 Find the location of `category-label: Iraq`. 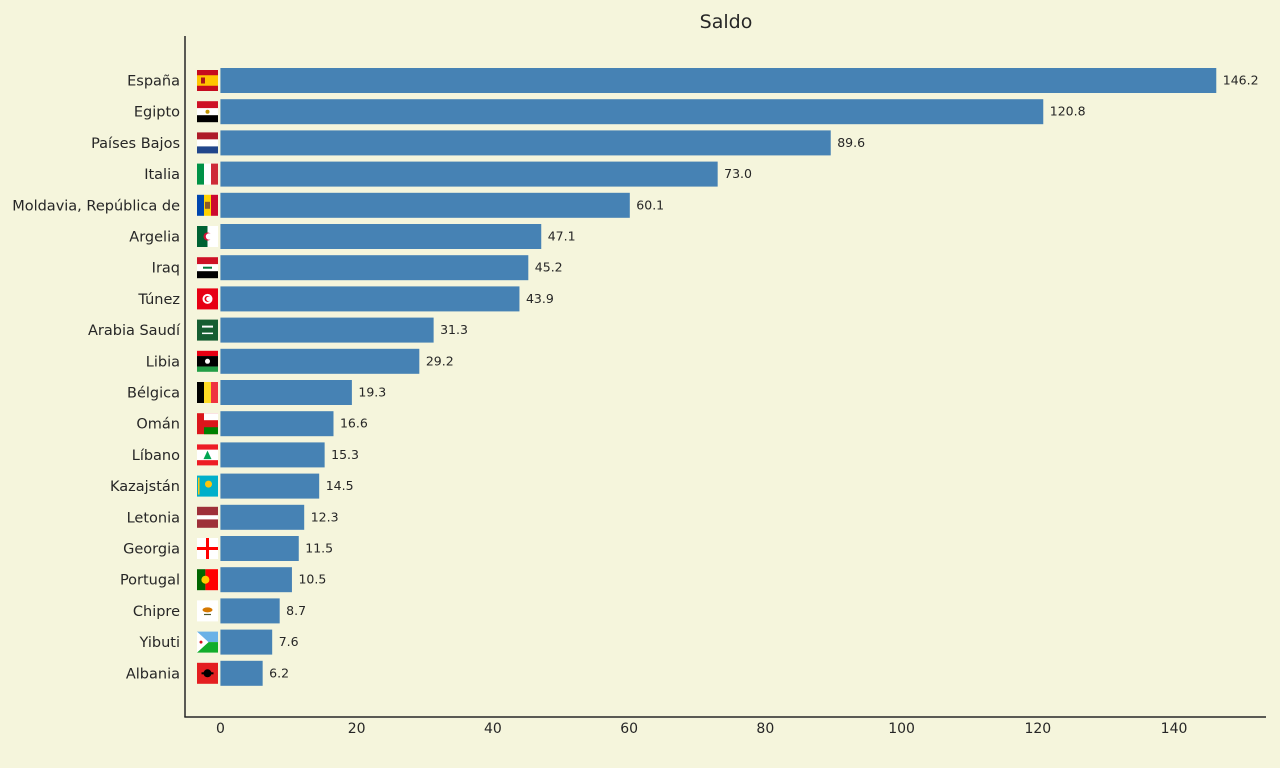

category-label: Iraq is located at coordinates (166, 269).